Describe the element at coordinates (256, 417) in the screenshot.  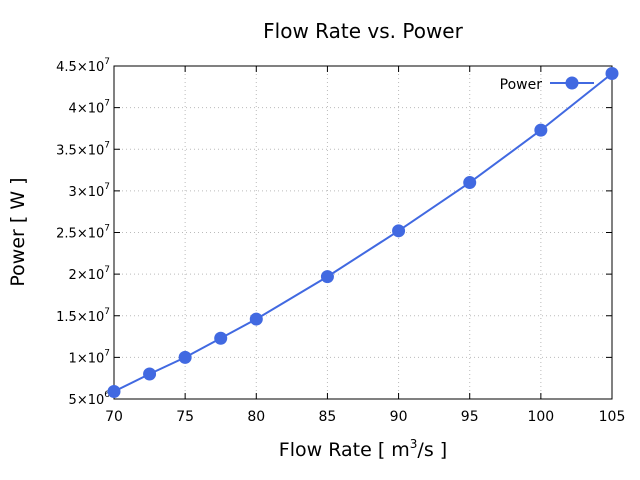
I see `x-tick-label: 80` at that location.